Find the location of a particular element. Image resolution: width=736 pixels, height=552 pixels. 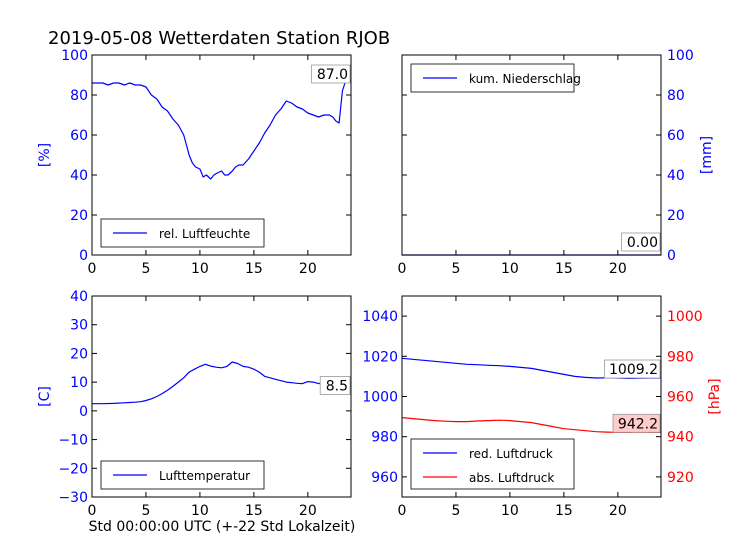

y2-tick-label: 940 is located at coordinates (680, 438).